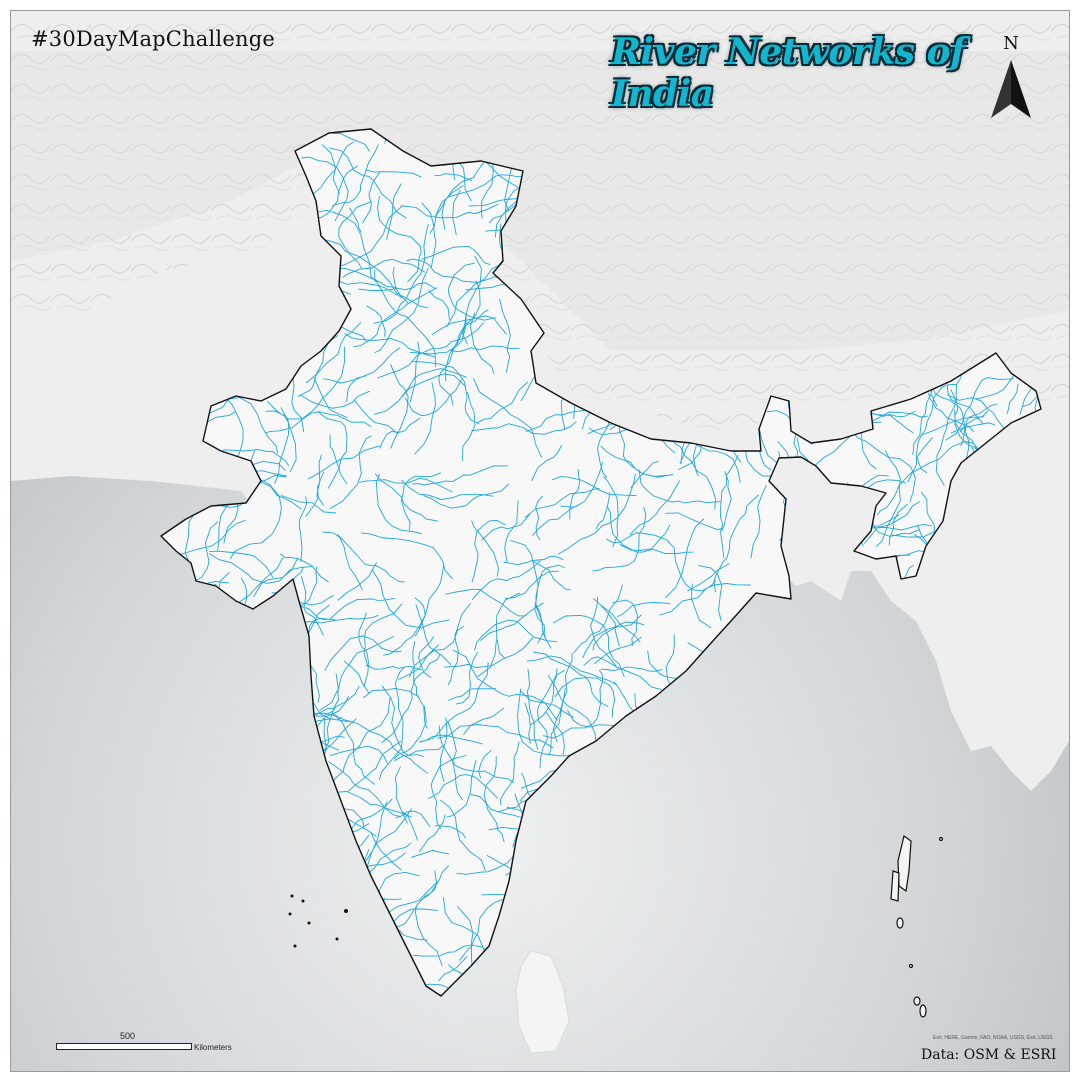 This screenshot has width=1080, height=1080. Describe the element at coordinates (1011, 89) in the screenshot. I see `north-arrow-icon` at that location.